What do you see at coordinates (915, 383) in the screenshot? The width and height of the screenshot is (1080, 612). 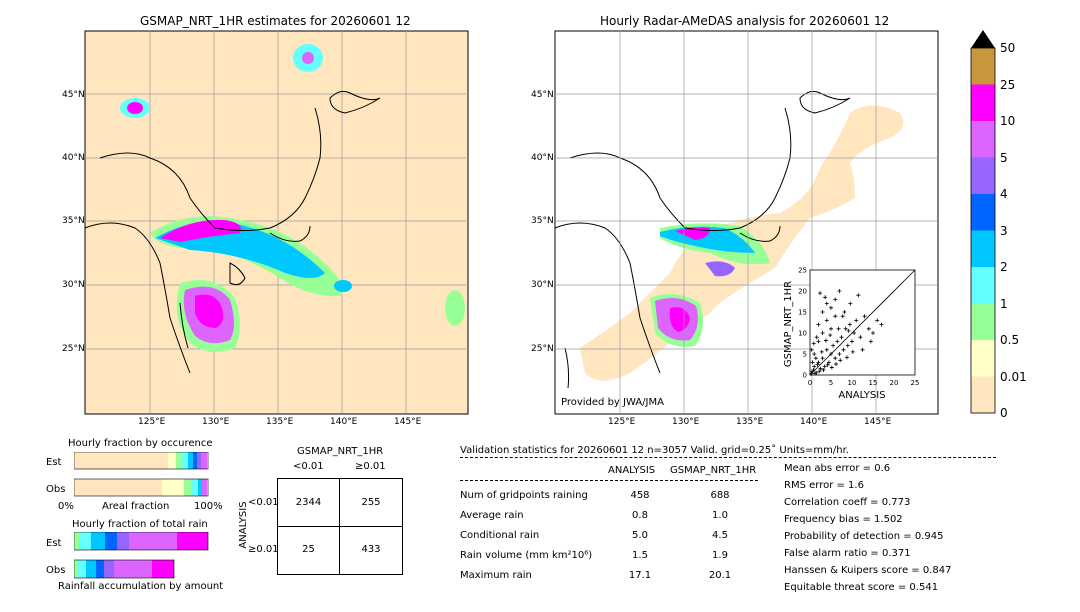 I see `scatter-xtick-label: 25` at bounding box center [915, 383].